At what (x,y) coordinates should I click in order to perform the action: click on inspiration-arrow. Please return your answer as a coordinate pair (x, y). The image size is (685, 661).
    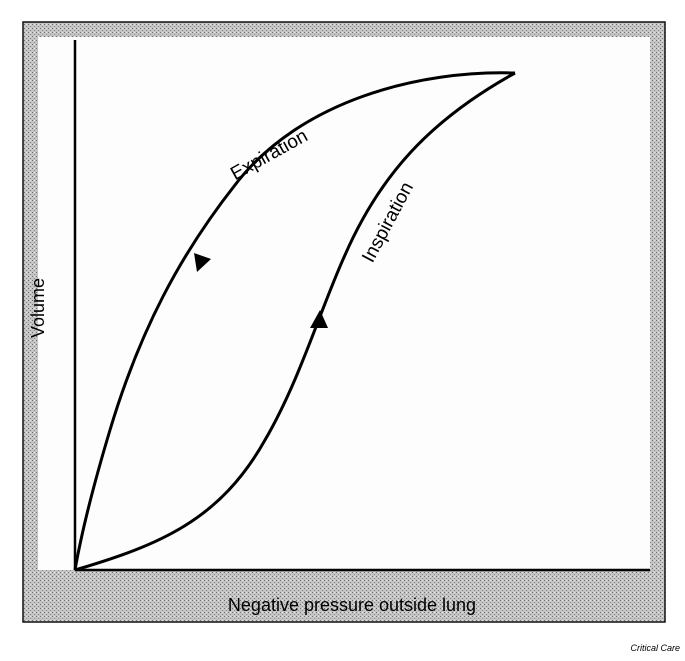
    Looking at the image, I should click on (319, 319).